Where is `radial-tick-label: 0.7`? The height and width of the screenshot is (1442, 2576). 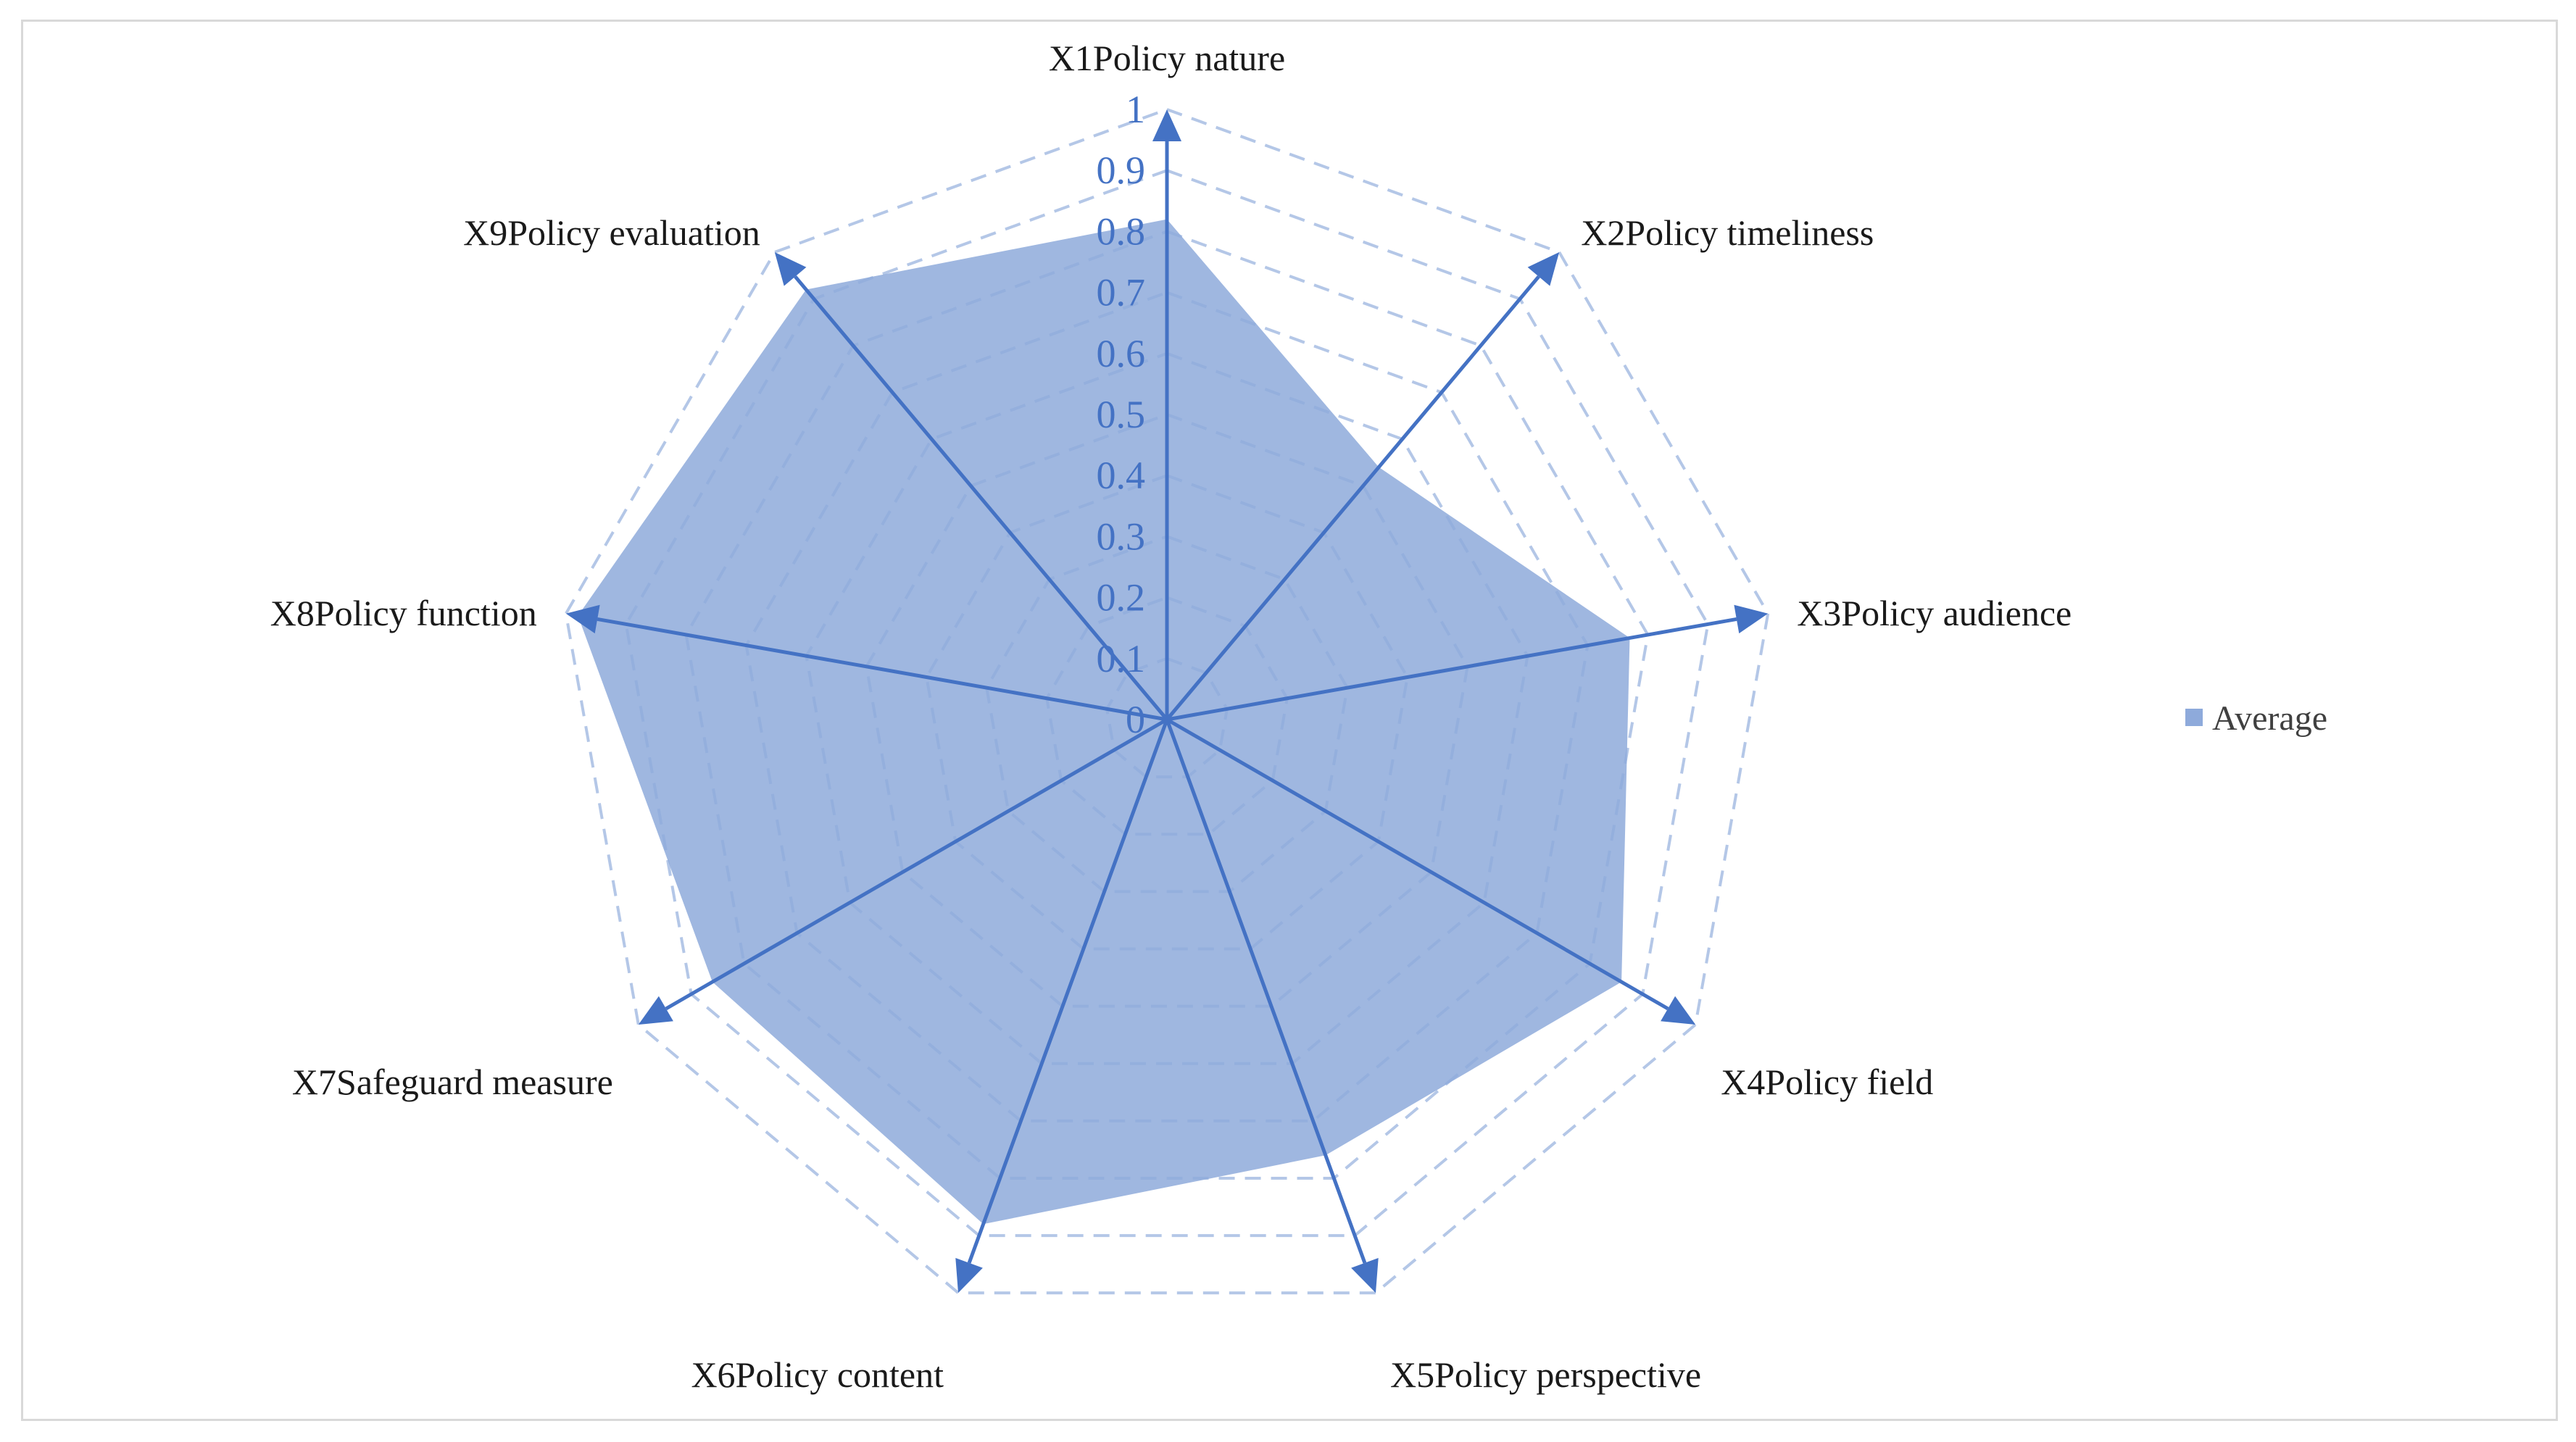
radial-tick-label: 0.7 is located at coordinates (1121, 293).